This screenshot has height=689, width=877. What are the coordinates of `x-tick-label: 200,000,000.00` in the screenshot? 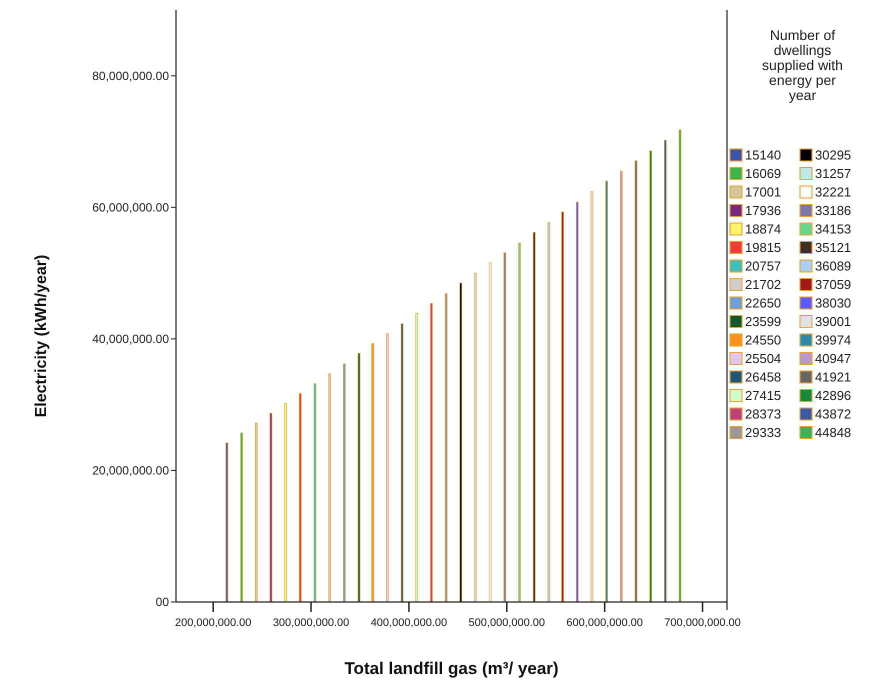 It's located at (213, 623).